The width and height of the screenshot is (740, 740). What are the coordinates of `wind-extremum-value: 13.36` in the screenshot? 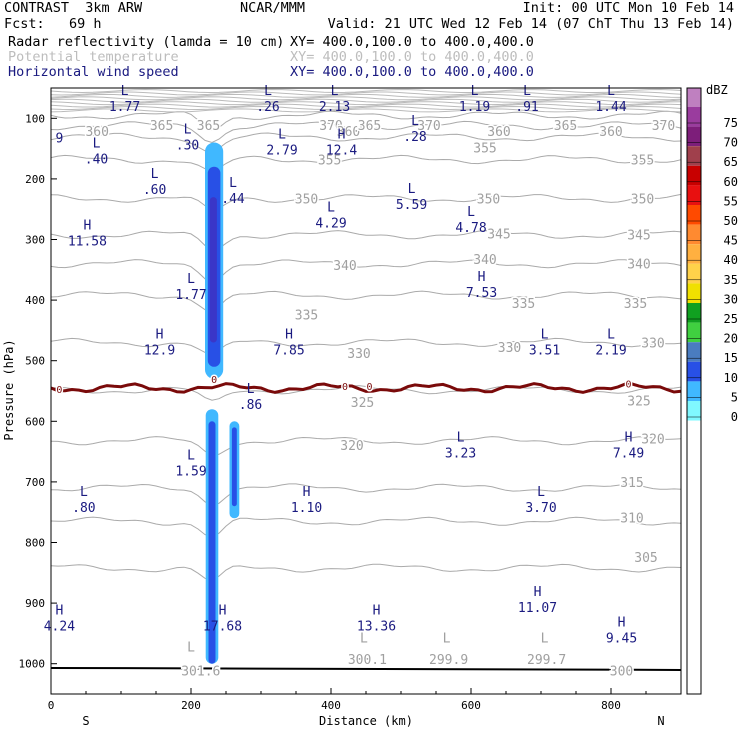 It's located at (376, 626).